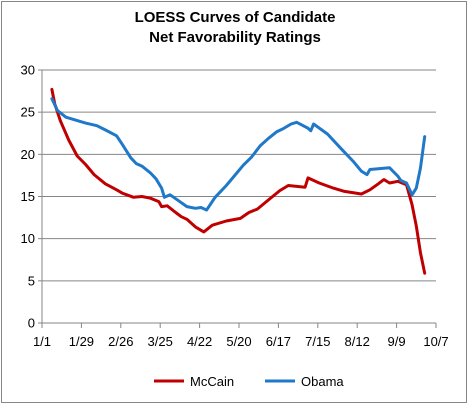 The height and width of the screenshot is (406, 470). Describe the element at coordinates (317, 341) in the screenshot. I see `x-tick-label: 7/15` at that location.